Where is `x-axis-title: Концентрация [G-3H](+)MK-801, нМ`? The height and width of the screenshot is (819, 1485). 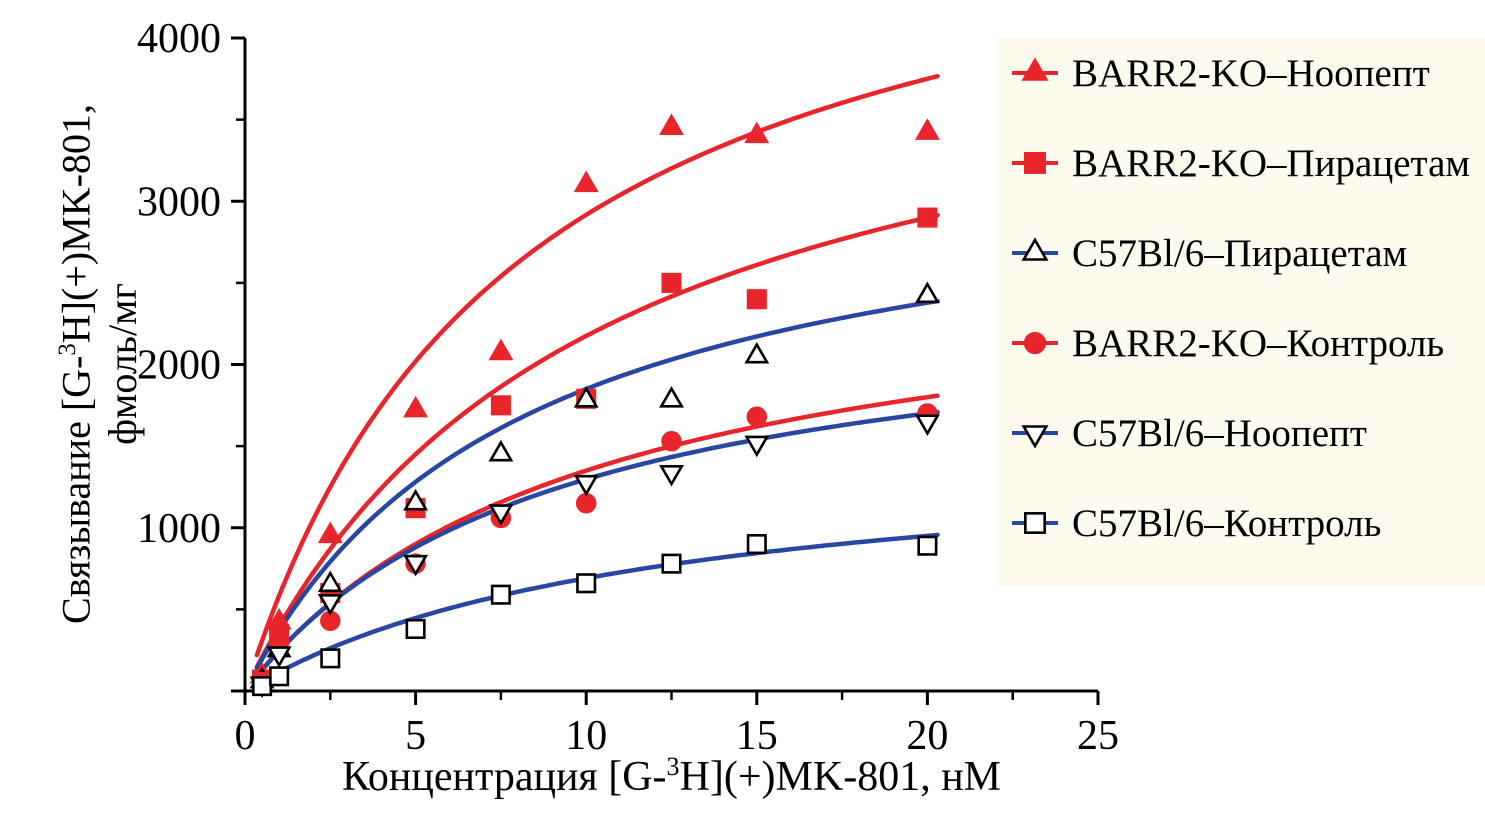 x-axis-title: Концентрация [G-3H](+)MK-801, нМ is located at coordinates (671, 776).